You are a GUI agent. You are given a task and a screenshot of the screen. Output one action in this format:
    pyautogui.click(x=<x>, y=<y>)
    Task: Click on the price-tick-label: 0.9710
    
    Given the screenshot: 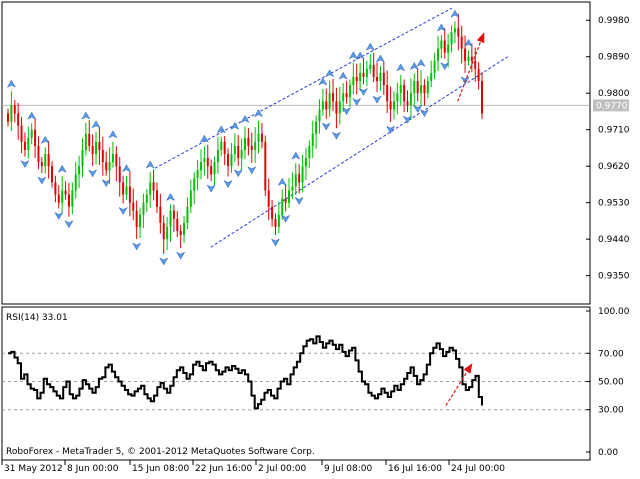 What is the action you would take?
    pyautogui.click(x=614, y=131)
    